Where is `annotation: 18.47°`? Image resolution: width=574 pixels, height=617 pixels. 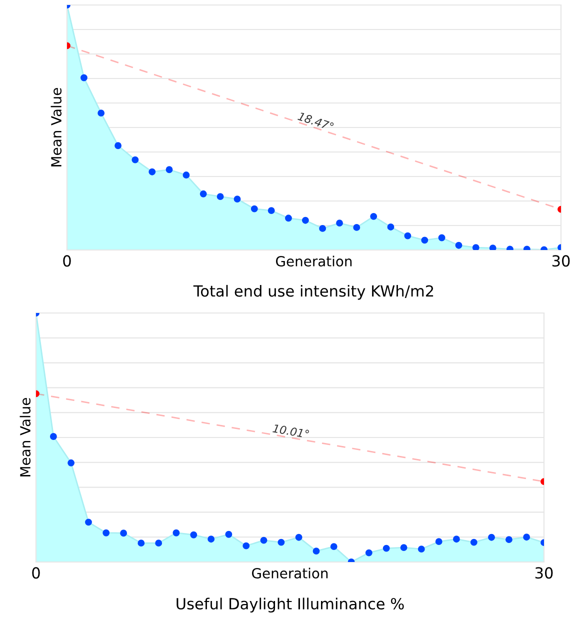 annotation: 18.47° is located at coordinates (315, 121).